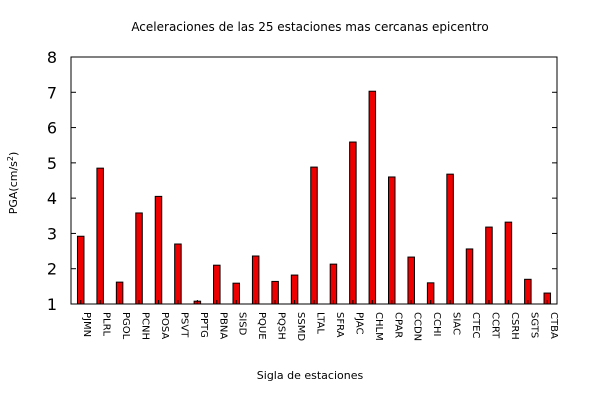 This screenshot has height=400, width=590. What do you see at coordinates (456, 323) in the screenshot?
I see `x-tick-label: SIAC` at bounding box center [456, 323].